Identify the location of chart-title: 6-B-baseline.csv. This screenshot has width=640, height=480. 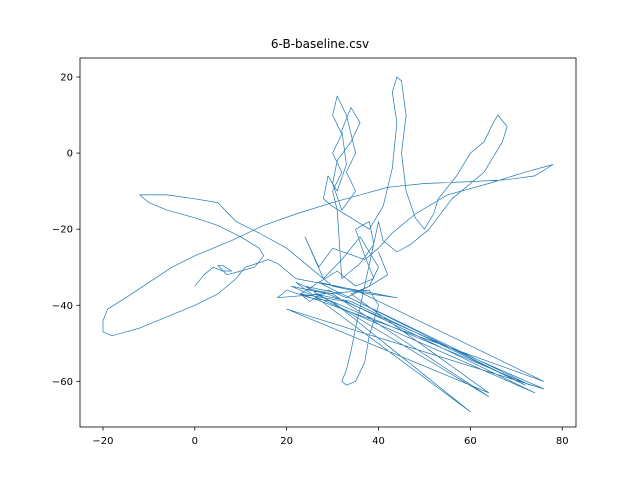
(320, 44).